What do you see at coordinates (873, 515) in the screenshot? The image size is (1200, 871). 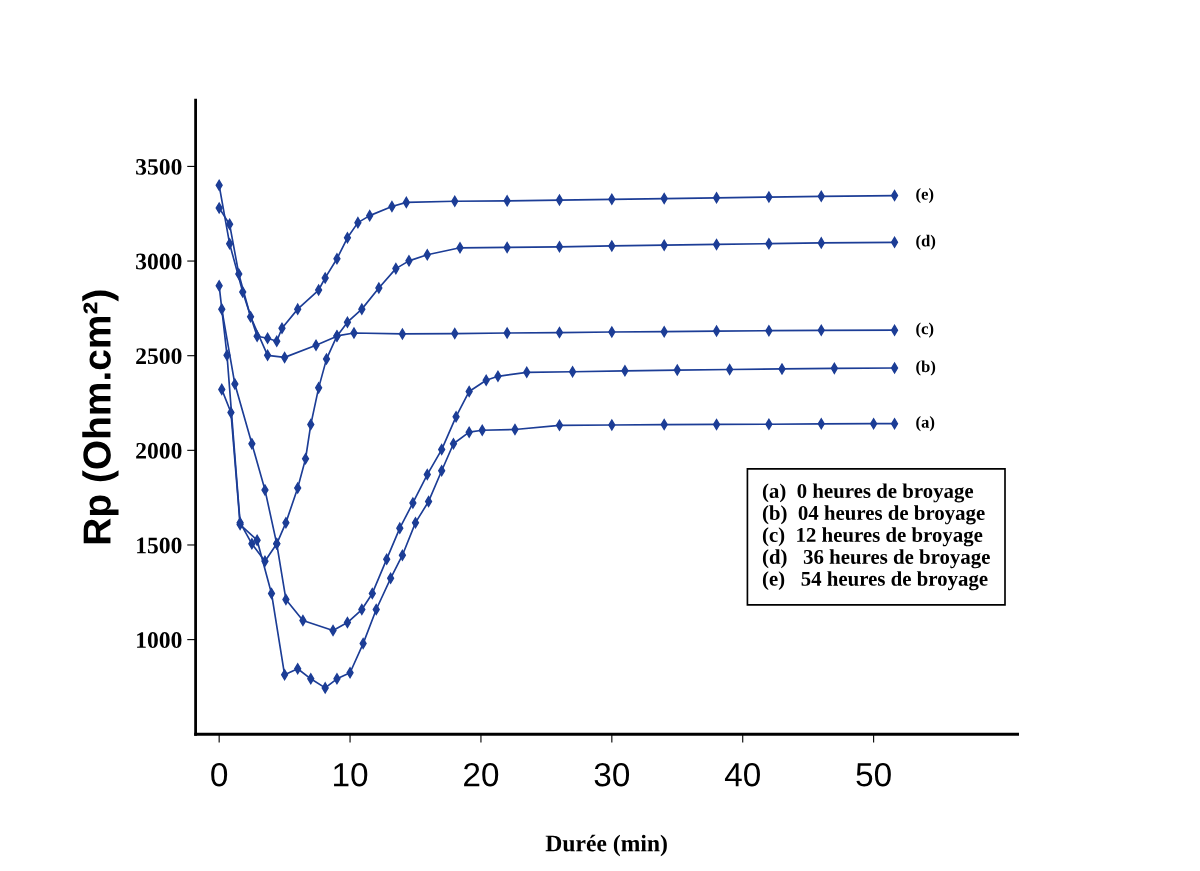 I see `annotation: (b) 04 heures de broyage` at bounding box center [873, 515].